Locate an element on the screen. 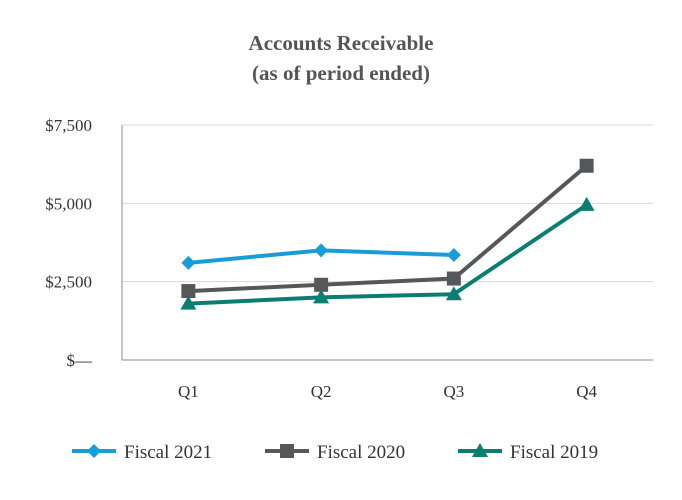 The image size is (682, 500). data-point-fiscal-2020-q2 is located at coordinates (321, 284).